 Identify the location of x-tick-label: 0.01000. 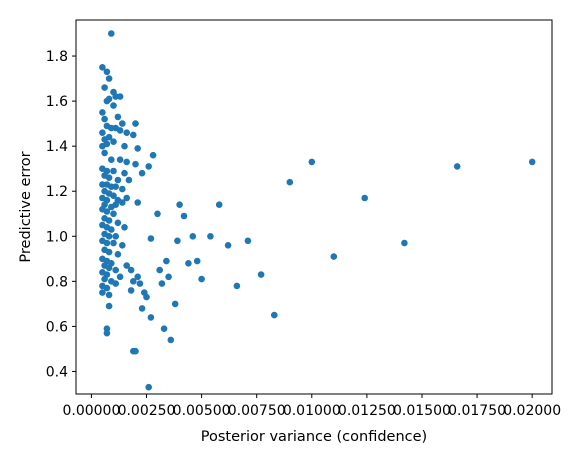
(312, 411).